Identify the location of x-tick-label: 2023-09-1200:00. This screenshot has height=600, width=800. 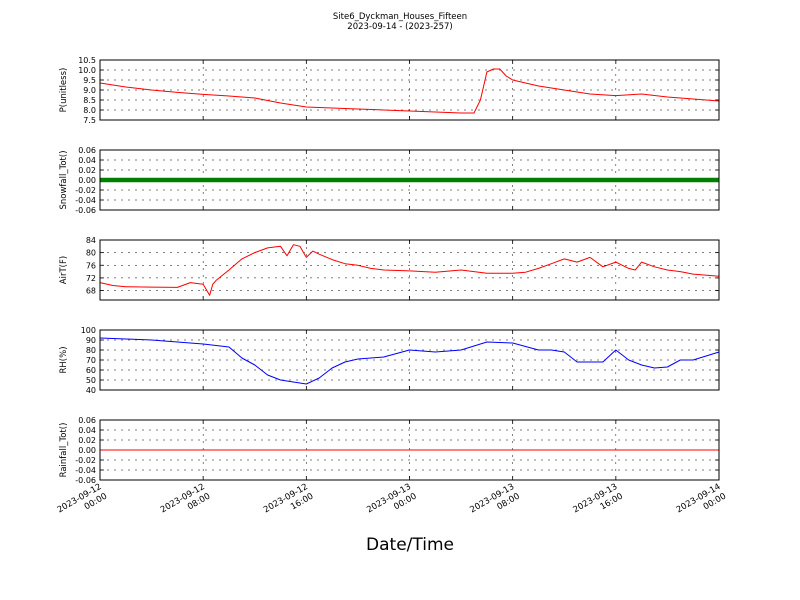
(82, 503).